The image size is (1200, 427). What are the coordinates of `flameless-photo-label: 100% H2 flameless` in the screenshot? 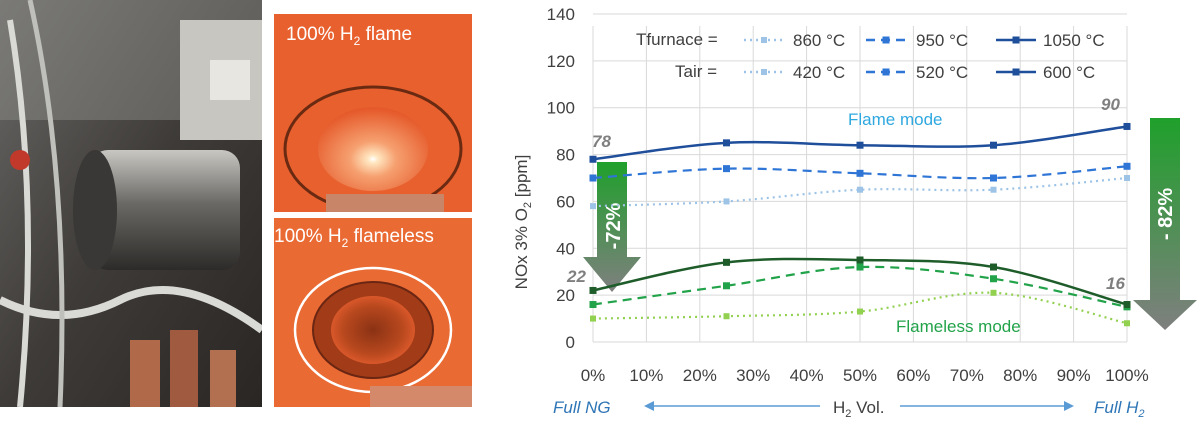 It's located at (354, 238).